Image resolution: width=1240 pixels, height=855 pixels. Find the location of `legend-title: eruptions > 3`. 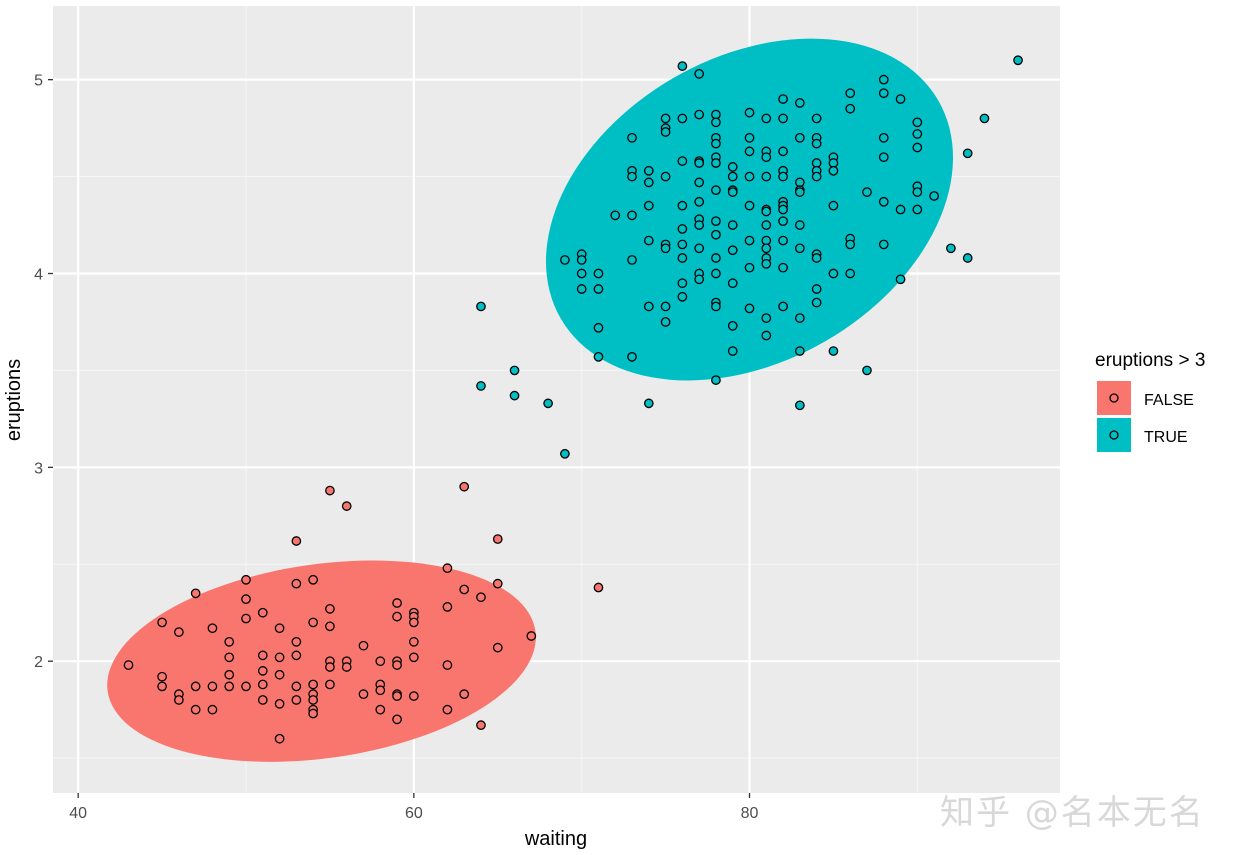

legend-title: eruptions > 3 is located at coordinates (1150, 360).